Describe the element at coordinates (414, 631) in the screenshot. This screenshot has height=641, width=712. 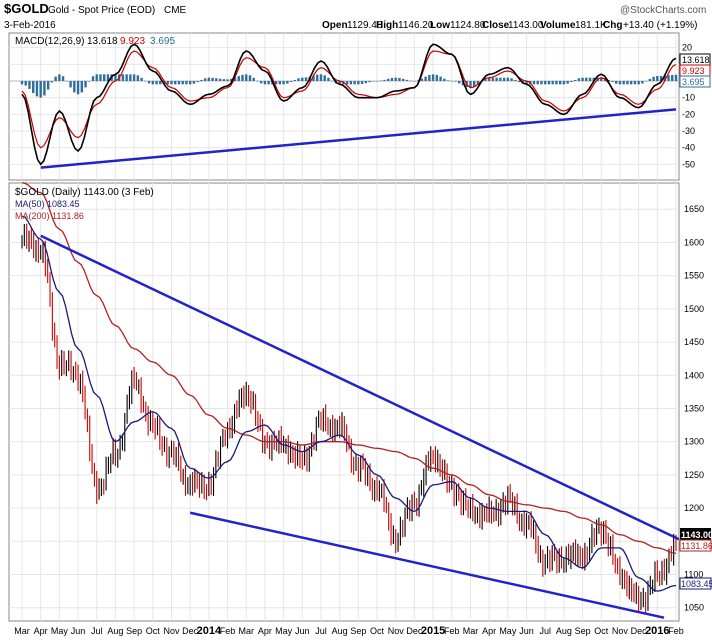
I see `x-tick-label: Dec` at that location.